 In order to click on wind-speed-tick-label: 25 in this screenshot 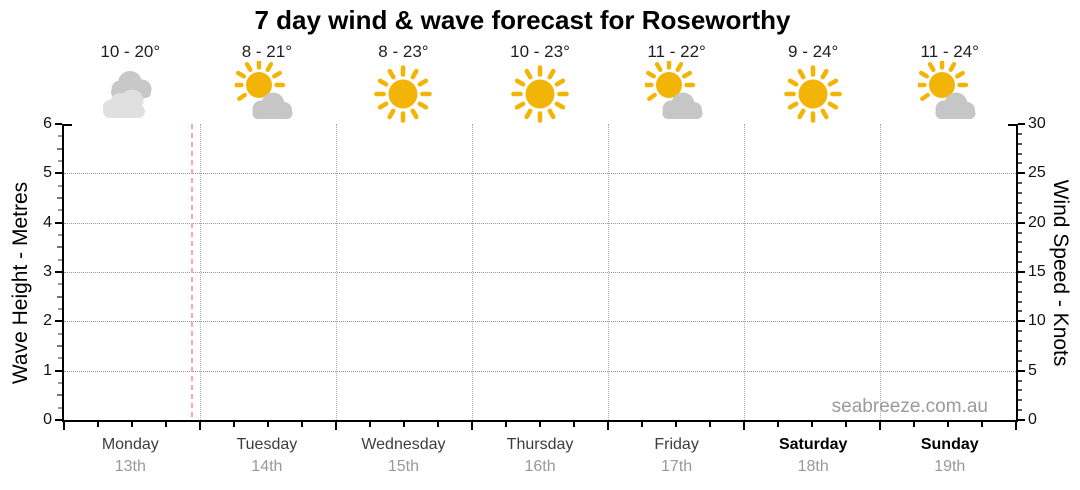, I will do `click(1037, 173)`.